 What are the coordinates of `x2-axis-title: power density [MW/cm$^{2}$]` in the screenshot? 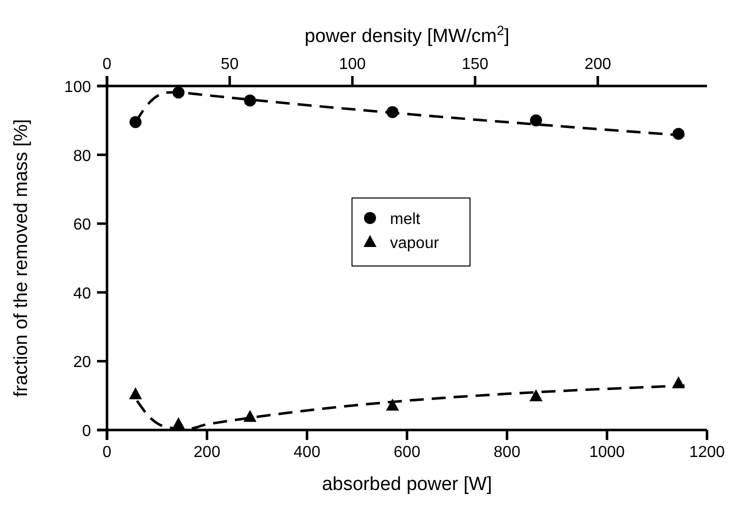 It's located at (407, 34).